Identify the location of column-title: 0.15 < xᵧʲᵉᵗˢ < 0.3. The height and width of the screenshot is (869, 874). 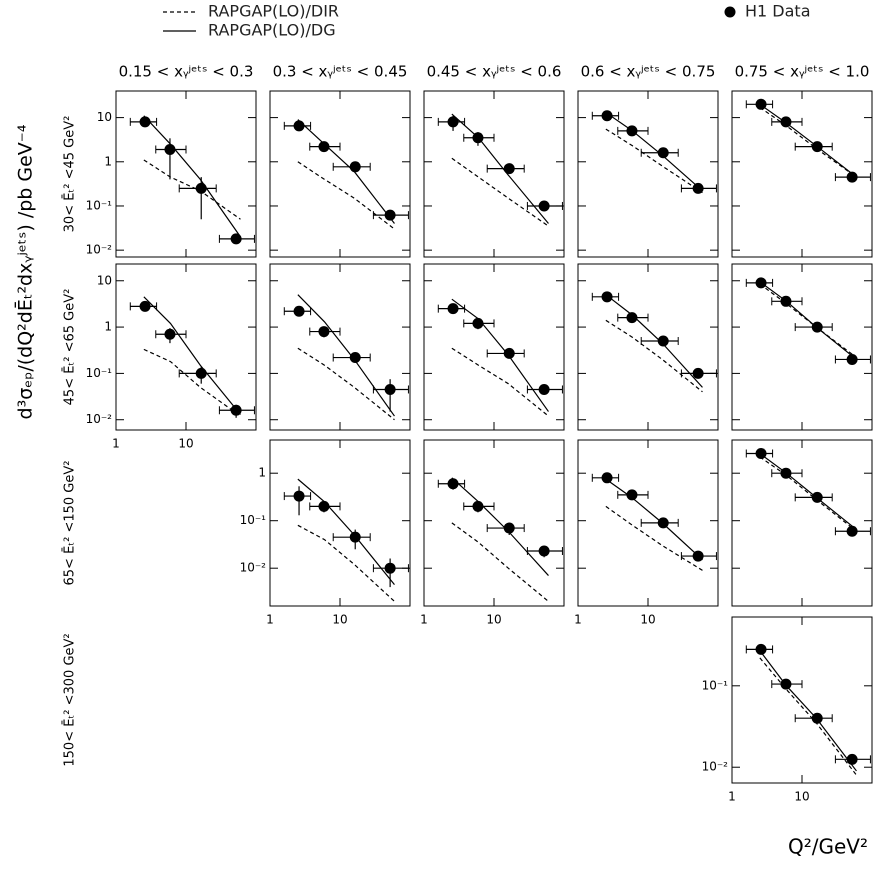
(186, 72).